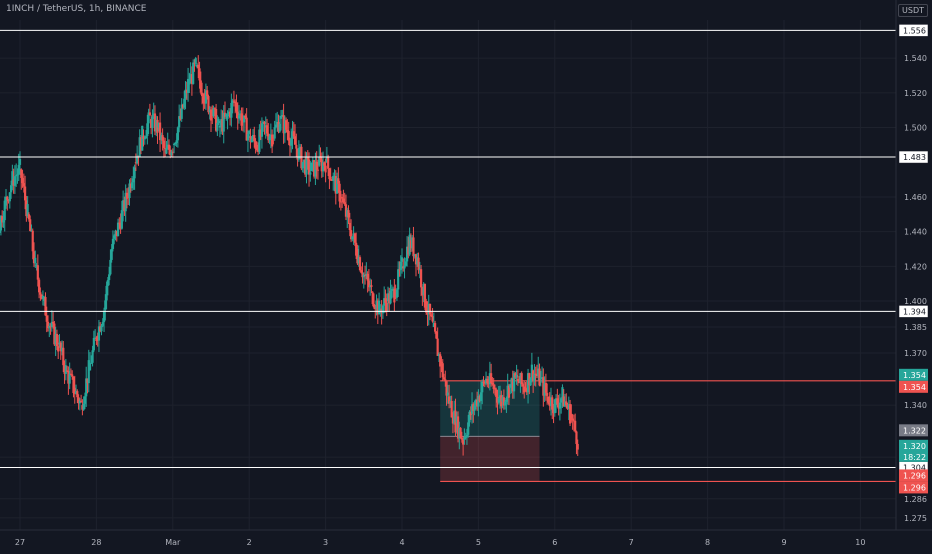  What do you see at coordinates (478, 542) in the screenshot?
I see `time-tick-6: 5` at bounding box center [478, 542].